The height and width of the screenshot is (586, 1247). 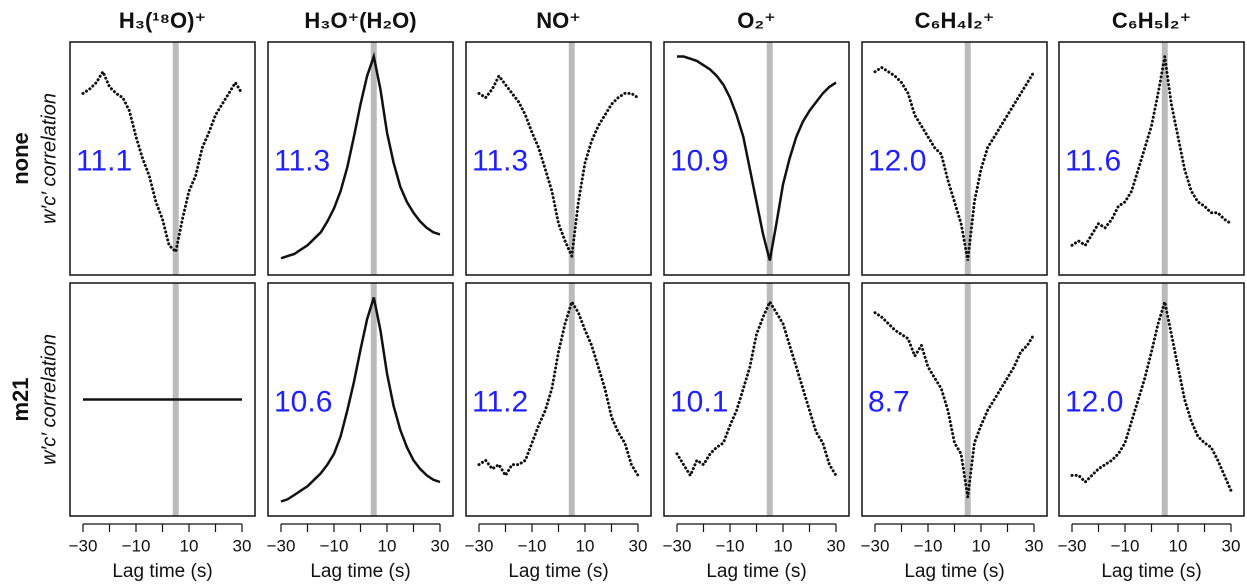 I want to click on annotation: 10.1, so click(x=699, y=401).